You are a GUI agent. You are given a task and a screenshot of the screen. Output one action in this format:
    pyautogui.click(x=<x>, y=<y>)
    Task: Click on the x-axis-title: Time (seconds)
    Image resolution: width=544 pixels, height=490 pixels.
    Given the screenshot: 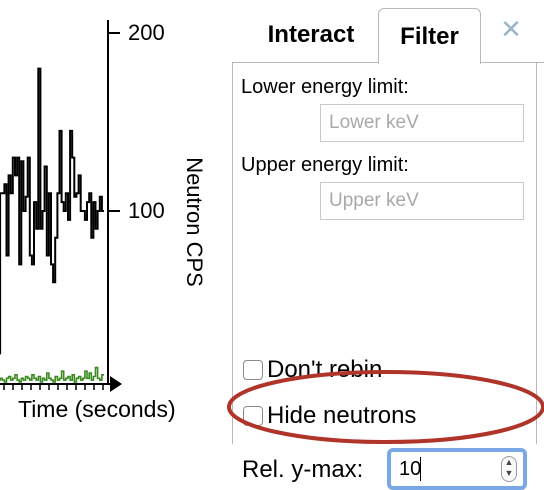 What is the action you would take?
    pyautogui.click(x=97, y=409)
    